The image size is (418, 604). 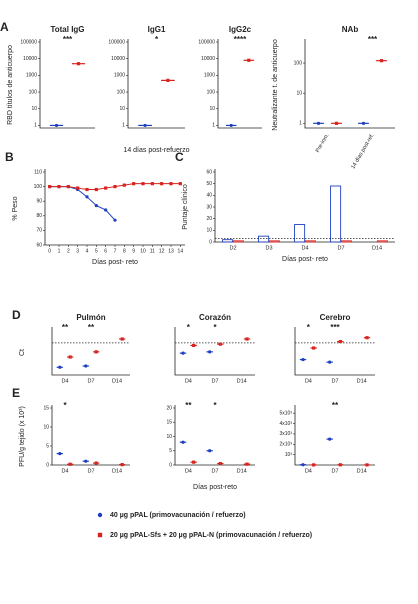 What do you see at coordinates (87, 251) in the screenshot?
I see `x-tick-label: 4` at bounding box center [87, 251].